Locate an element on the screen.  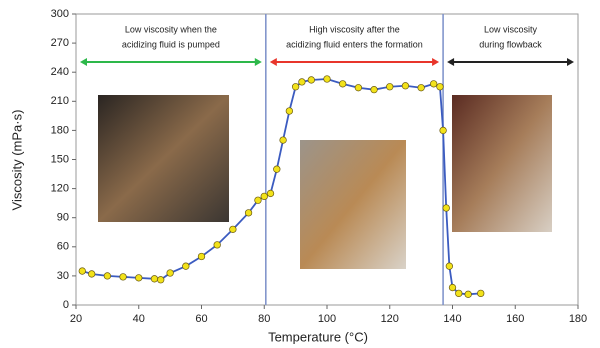
x-tick-label: 140 is located at coordinates (452, 319).